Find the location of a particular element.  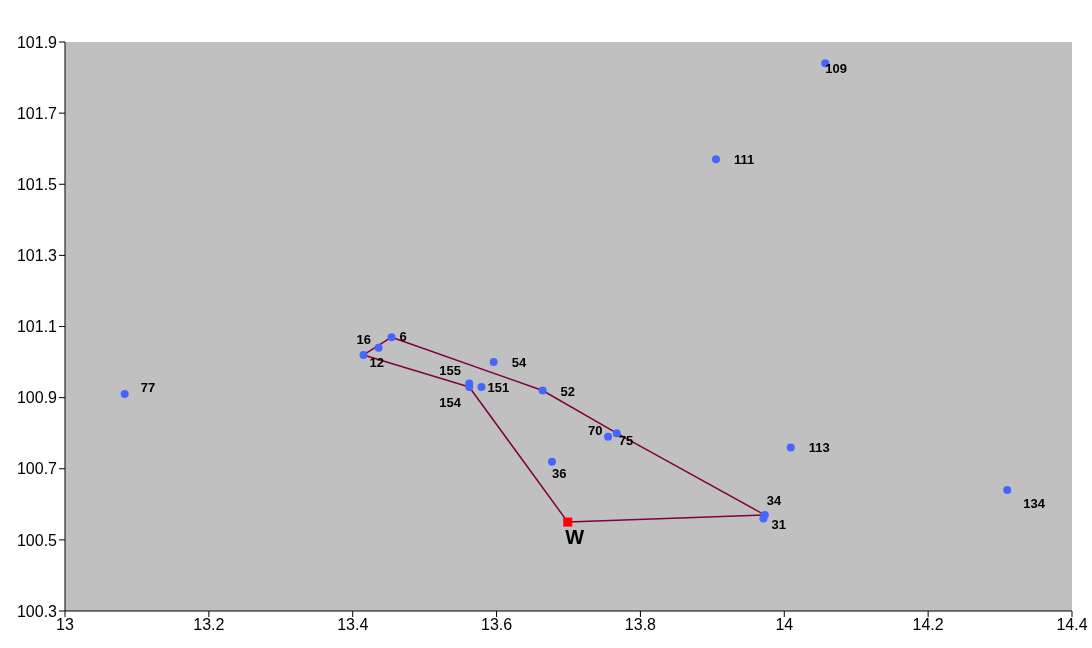

x-tick-label: 13.4 is located at coordinates (353, 625).